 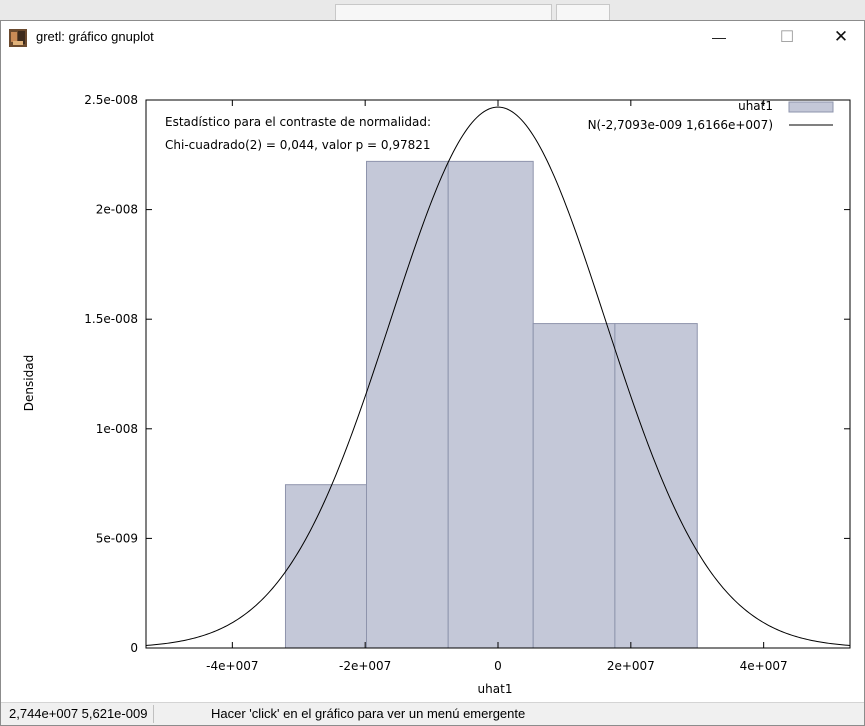 I want to click on minimize-button: —, so click(x=719, y=37).